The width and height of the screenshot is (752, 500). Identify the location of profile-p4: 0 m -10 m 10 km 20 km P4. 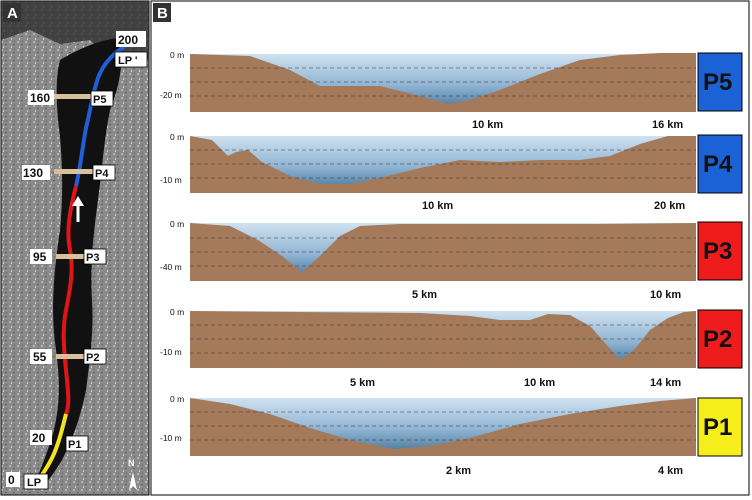
(451, 172).